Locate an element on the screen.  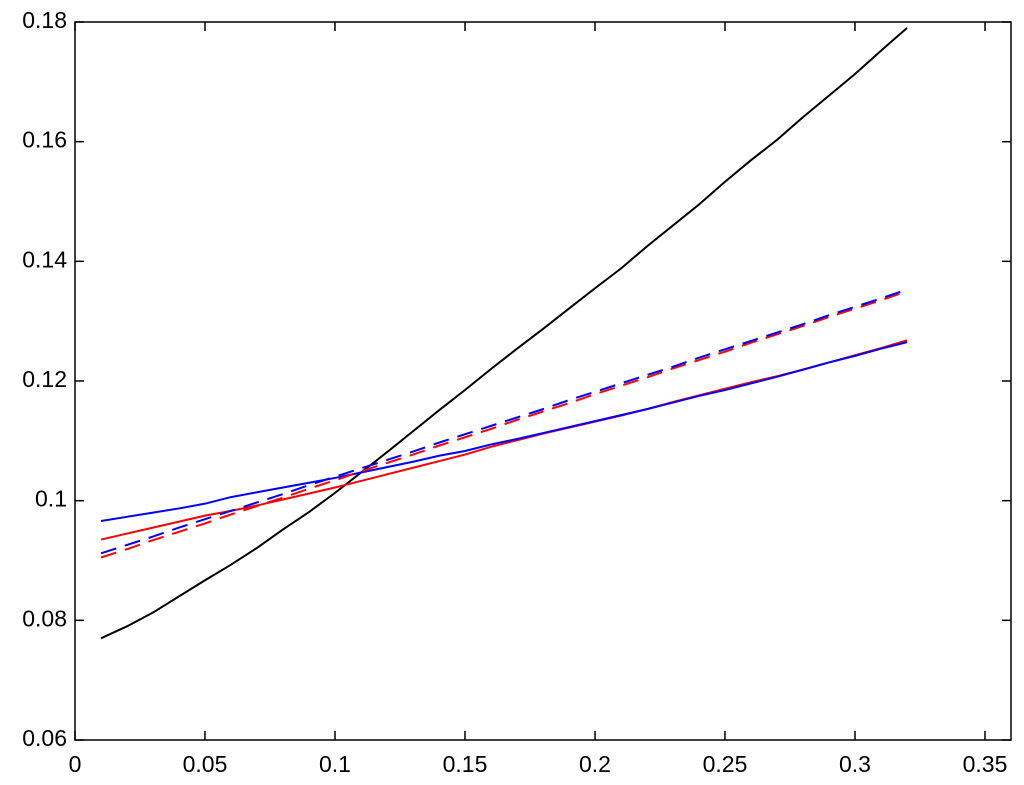
x-tick-label: 0.35 is located at coordinates (985, 764).